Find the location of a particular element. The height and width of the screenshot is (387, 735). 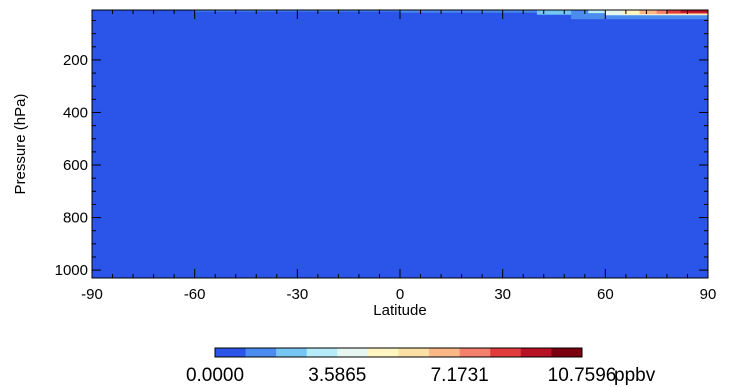

x-axis-label: Latitude is located at coordinates (399, 310).